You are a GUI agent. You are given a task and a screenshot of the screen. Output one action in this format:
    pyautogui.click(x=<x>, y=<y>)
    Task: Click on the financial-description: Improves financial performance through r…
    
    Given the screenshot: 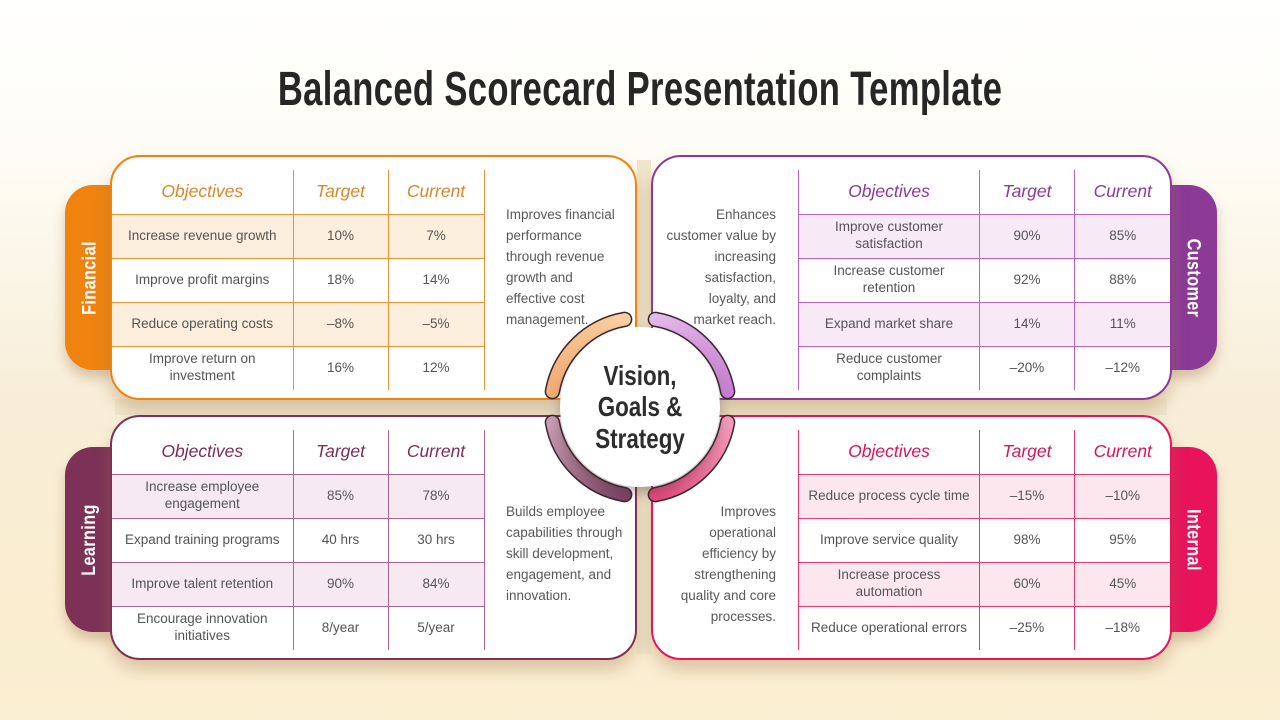 What is the action you would take?
    pyautogui.click(x=560, y=267)
    